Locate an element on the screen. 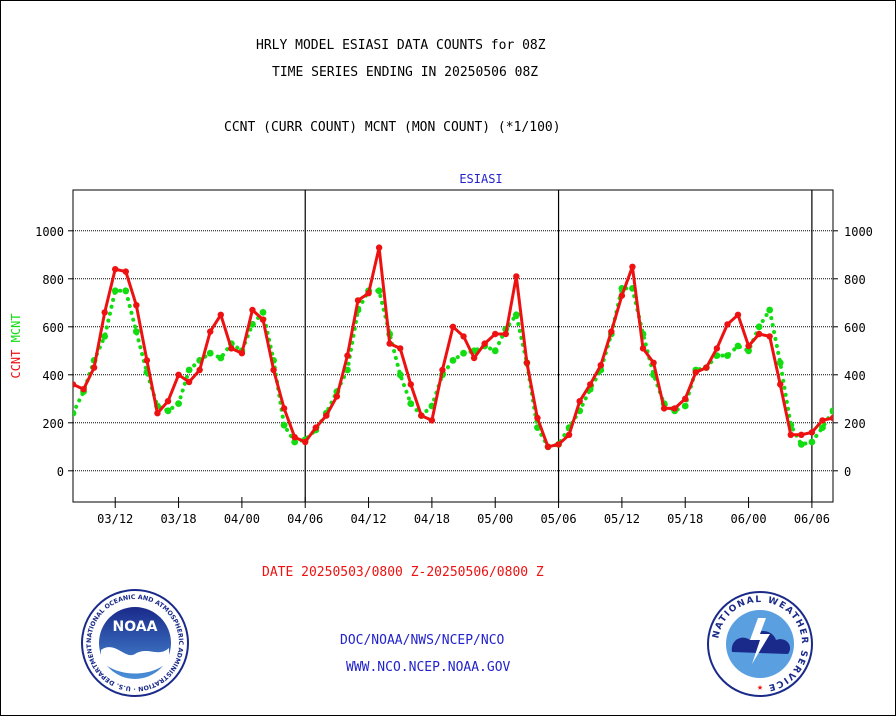 The height and width of the screenshot is (716, 896). y-tick-label-right: 800 is located at coordinates (855, 280).